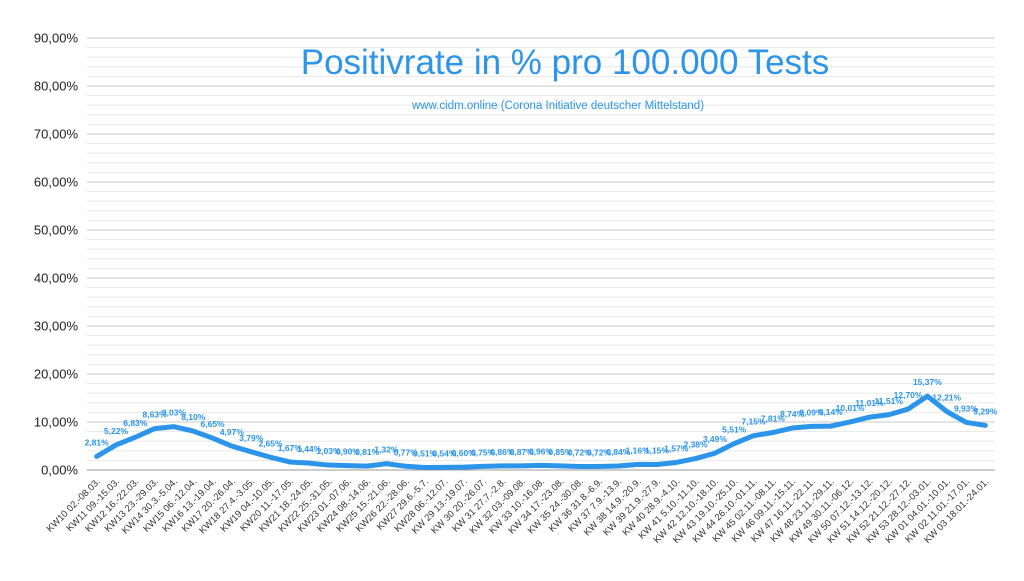 This screenshot has width=1024, height=581. I want to click on data-label: 0,96%, so click(541, 451).